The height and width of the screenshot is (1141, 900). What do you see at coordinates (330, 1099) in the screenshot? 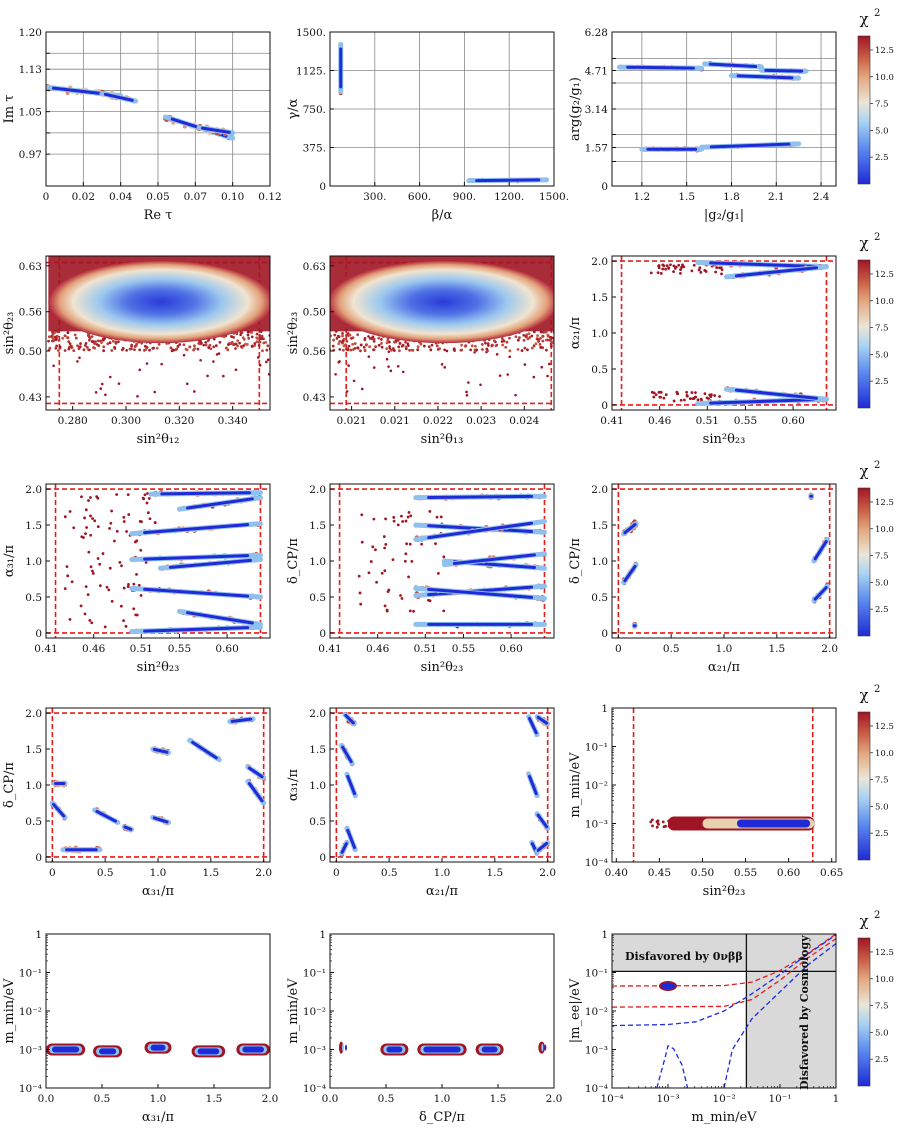
I see `x-tick-label: 0.0` at bounding box center [330, 1099].